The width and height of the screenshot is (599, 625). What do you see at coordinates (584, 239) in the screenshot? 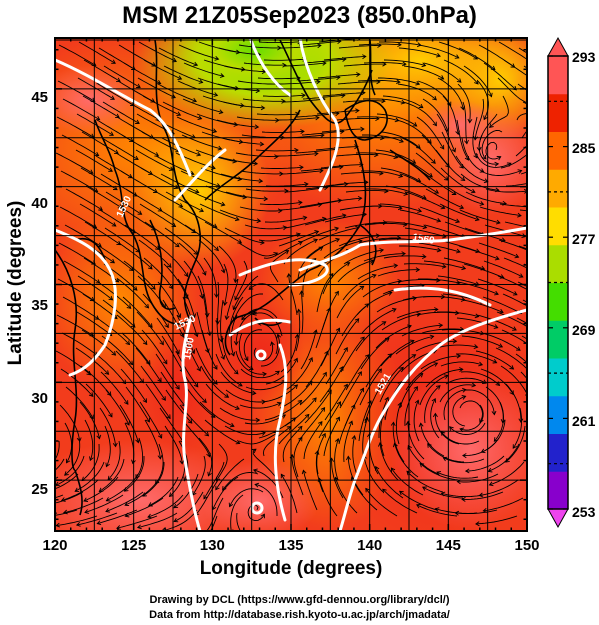
I see `colorbar-tick-label: 277` at bounding box center [584, 239].